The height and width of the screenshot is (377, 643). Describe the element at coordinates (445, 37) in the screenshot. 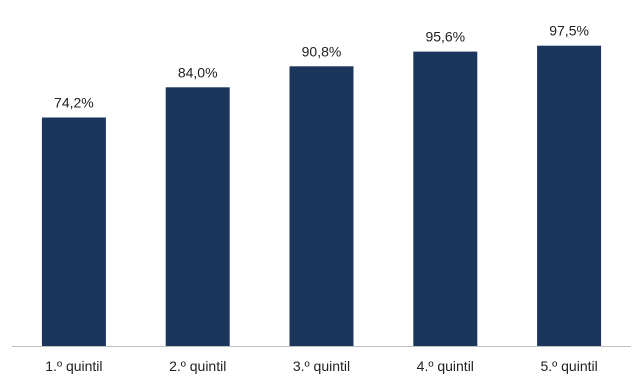

I see `data-label-4: 95,6%` at that location.